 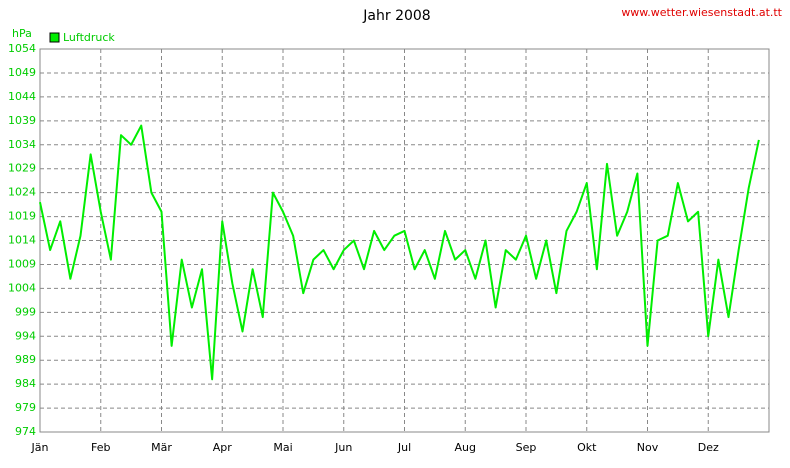 I want to click on y-tick-label: 1014, so click(x=22, y=240).